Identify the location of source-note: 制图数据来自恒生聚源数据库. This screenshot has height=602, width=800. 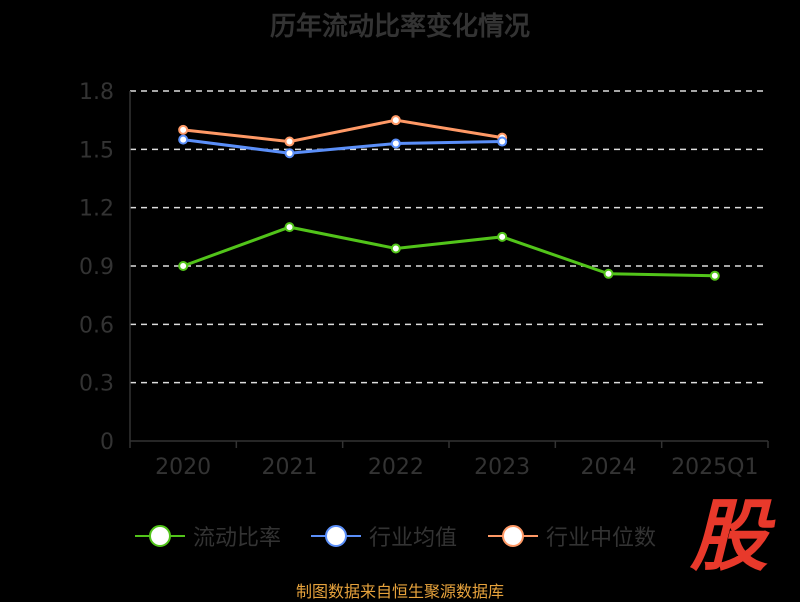
(399, 591).